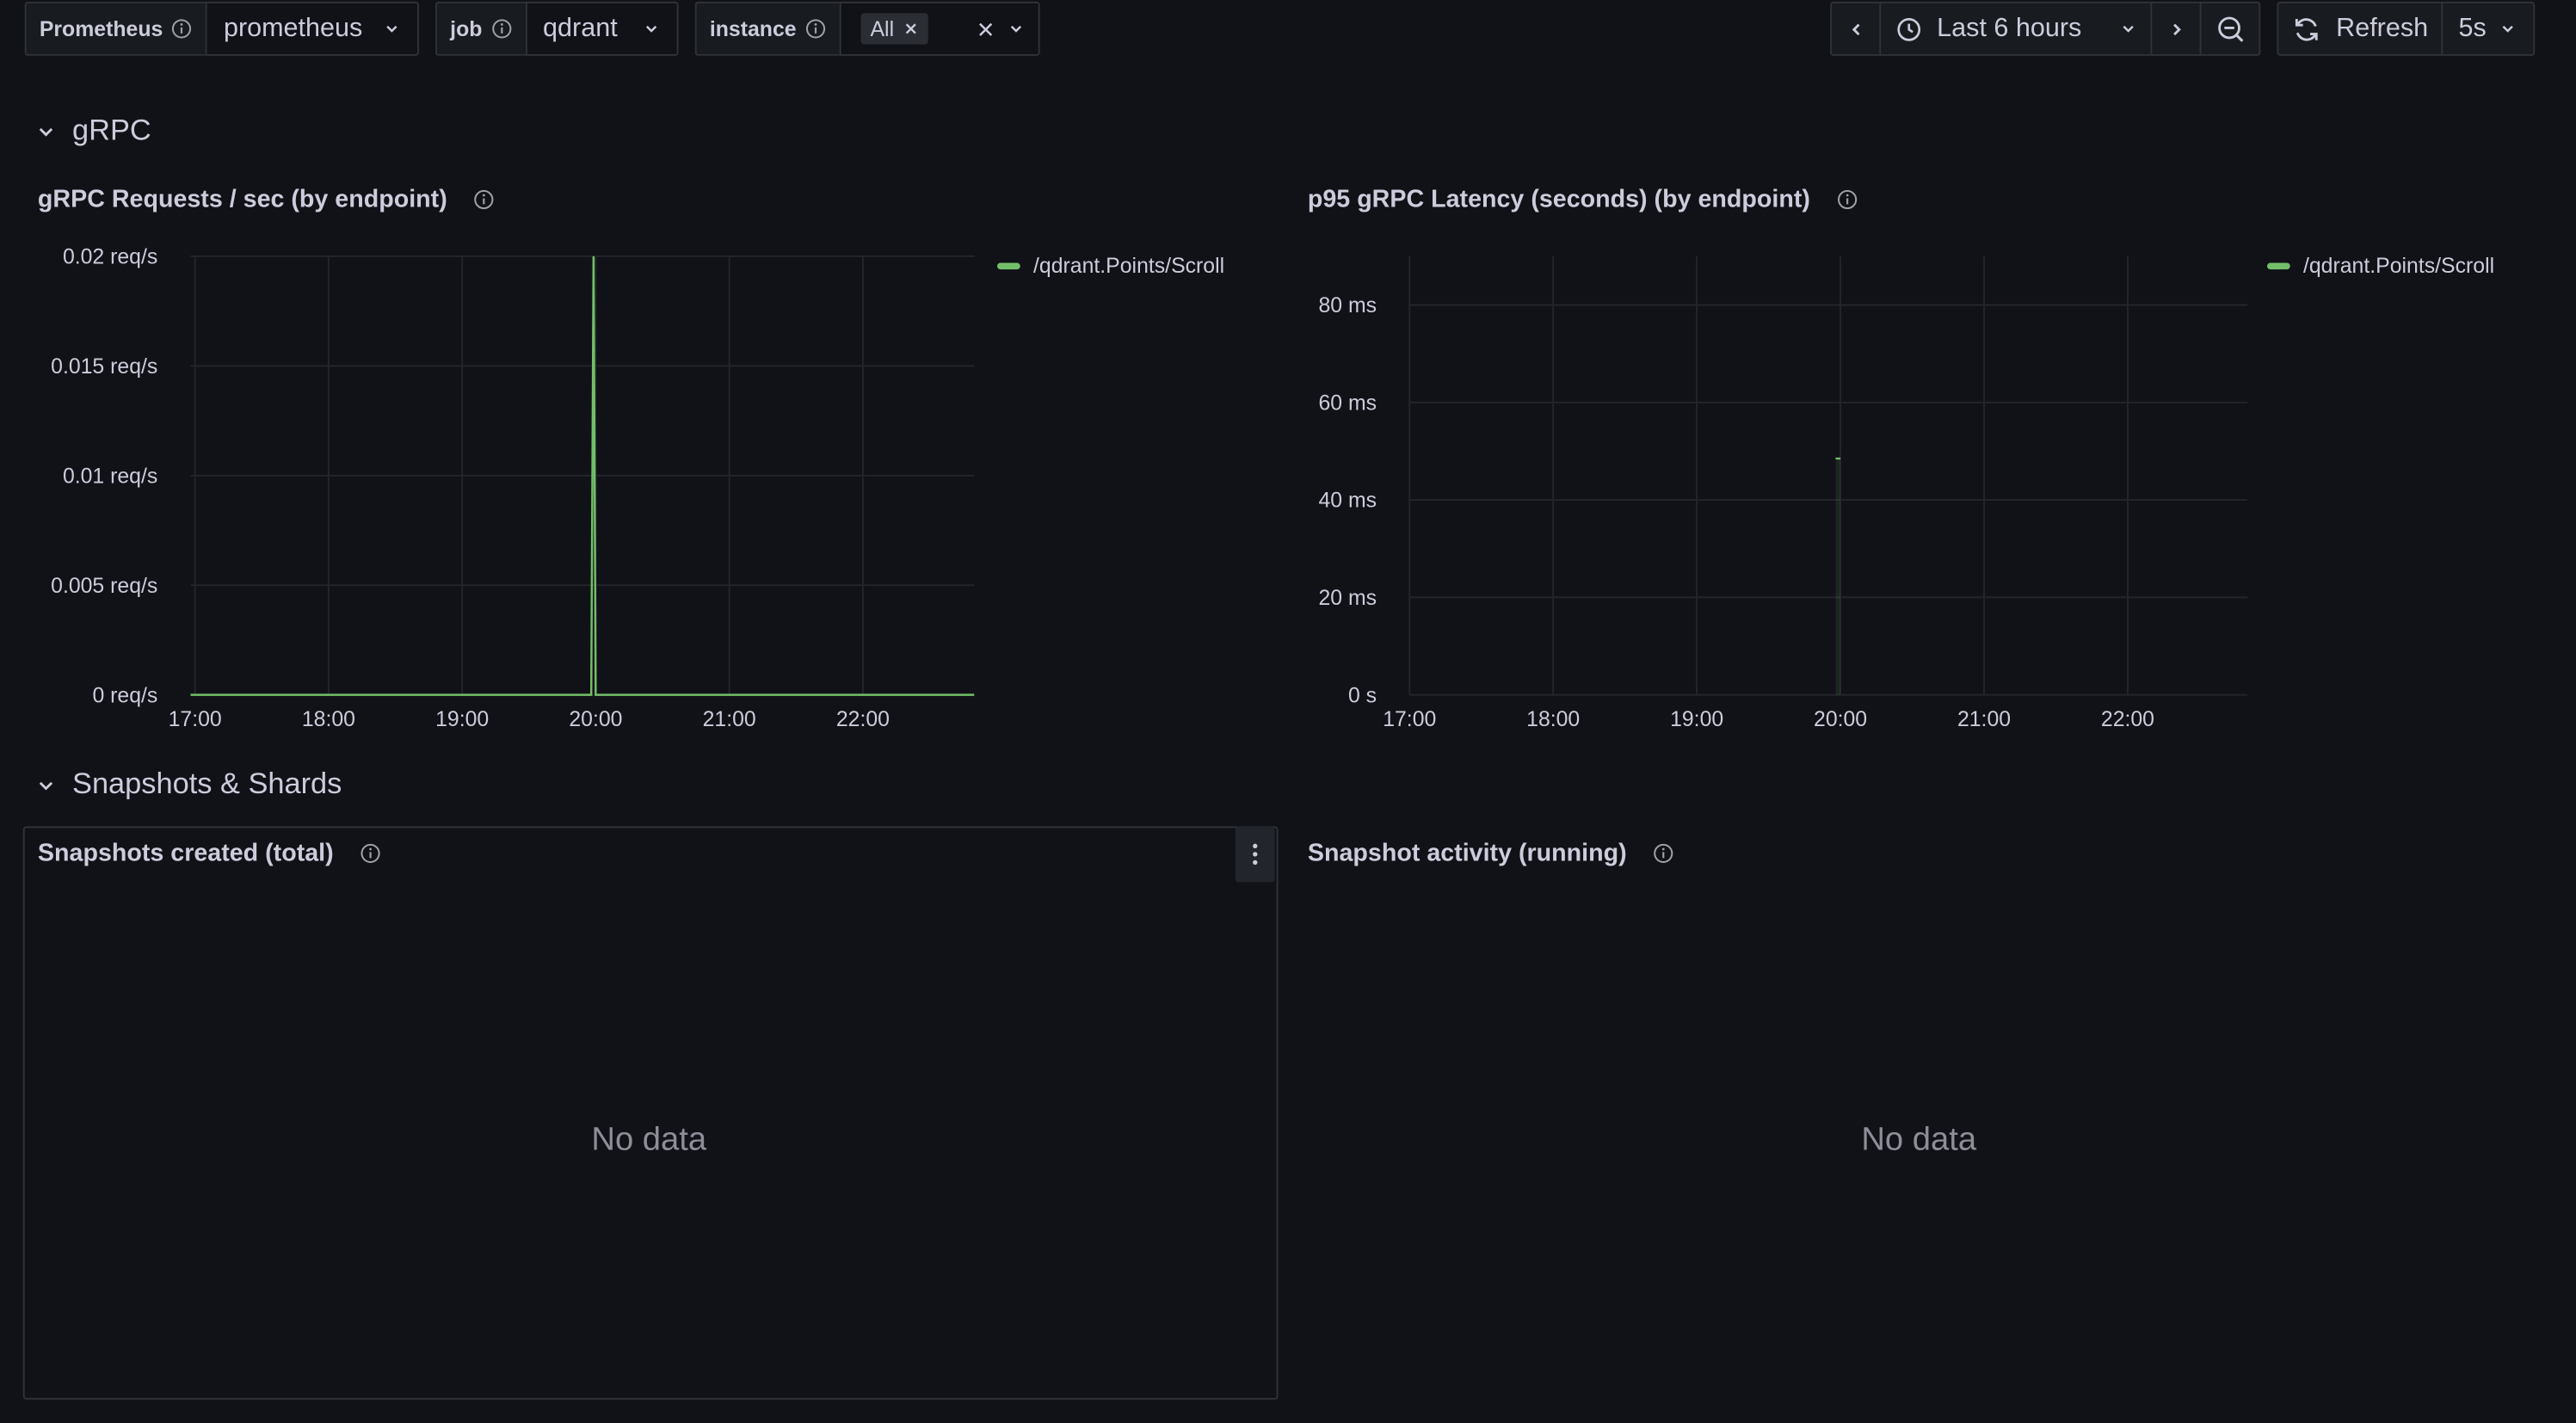 The height and width of the screenshot is (1423, 2576). I want to click on y-tick-label: 0.01 req/s, so click(110, 476).